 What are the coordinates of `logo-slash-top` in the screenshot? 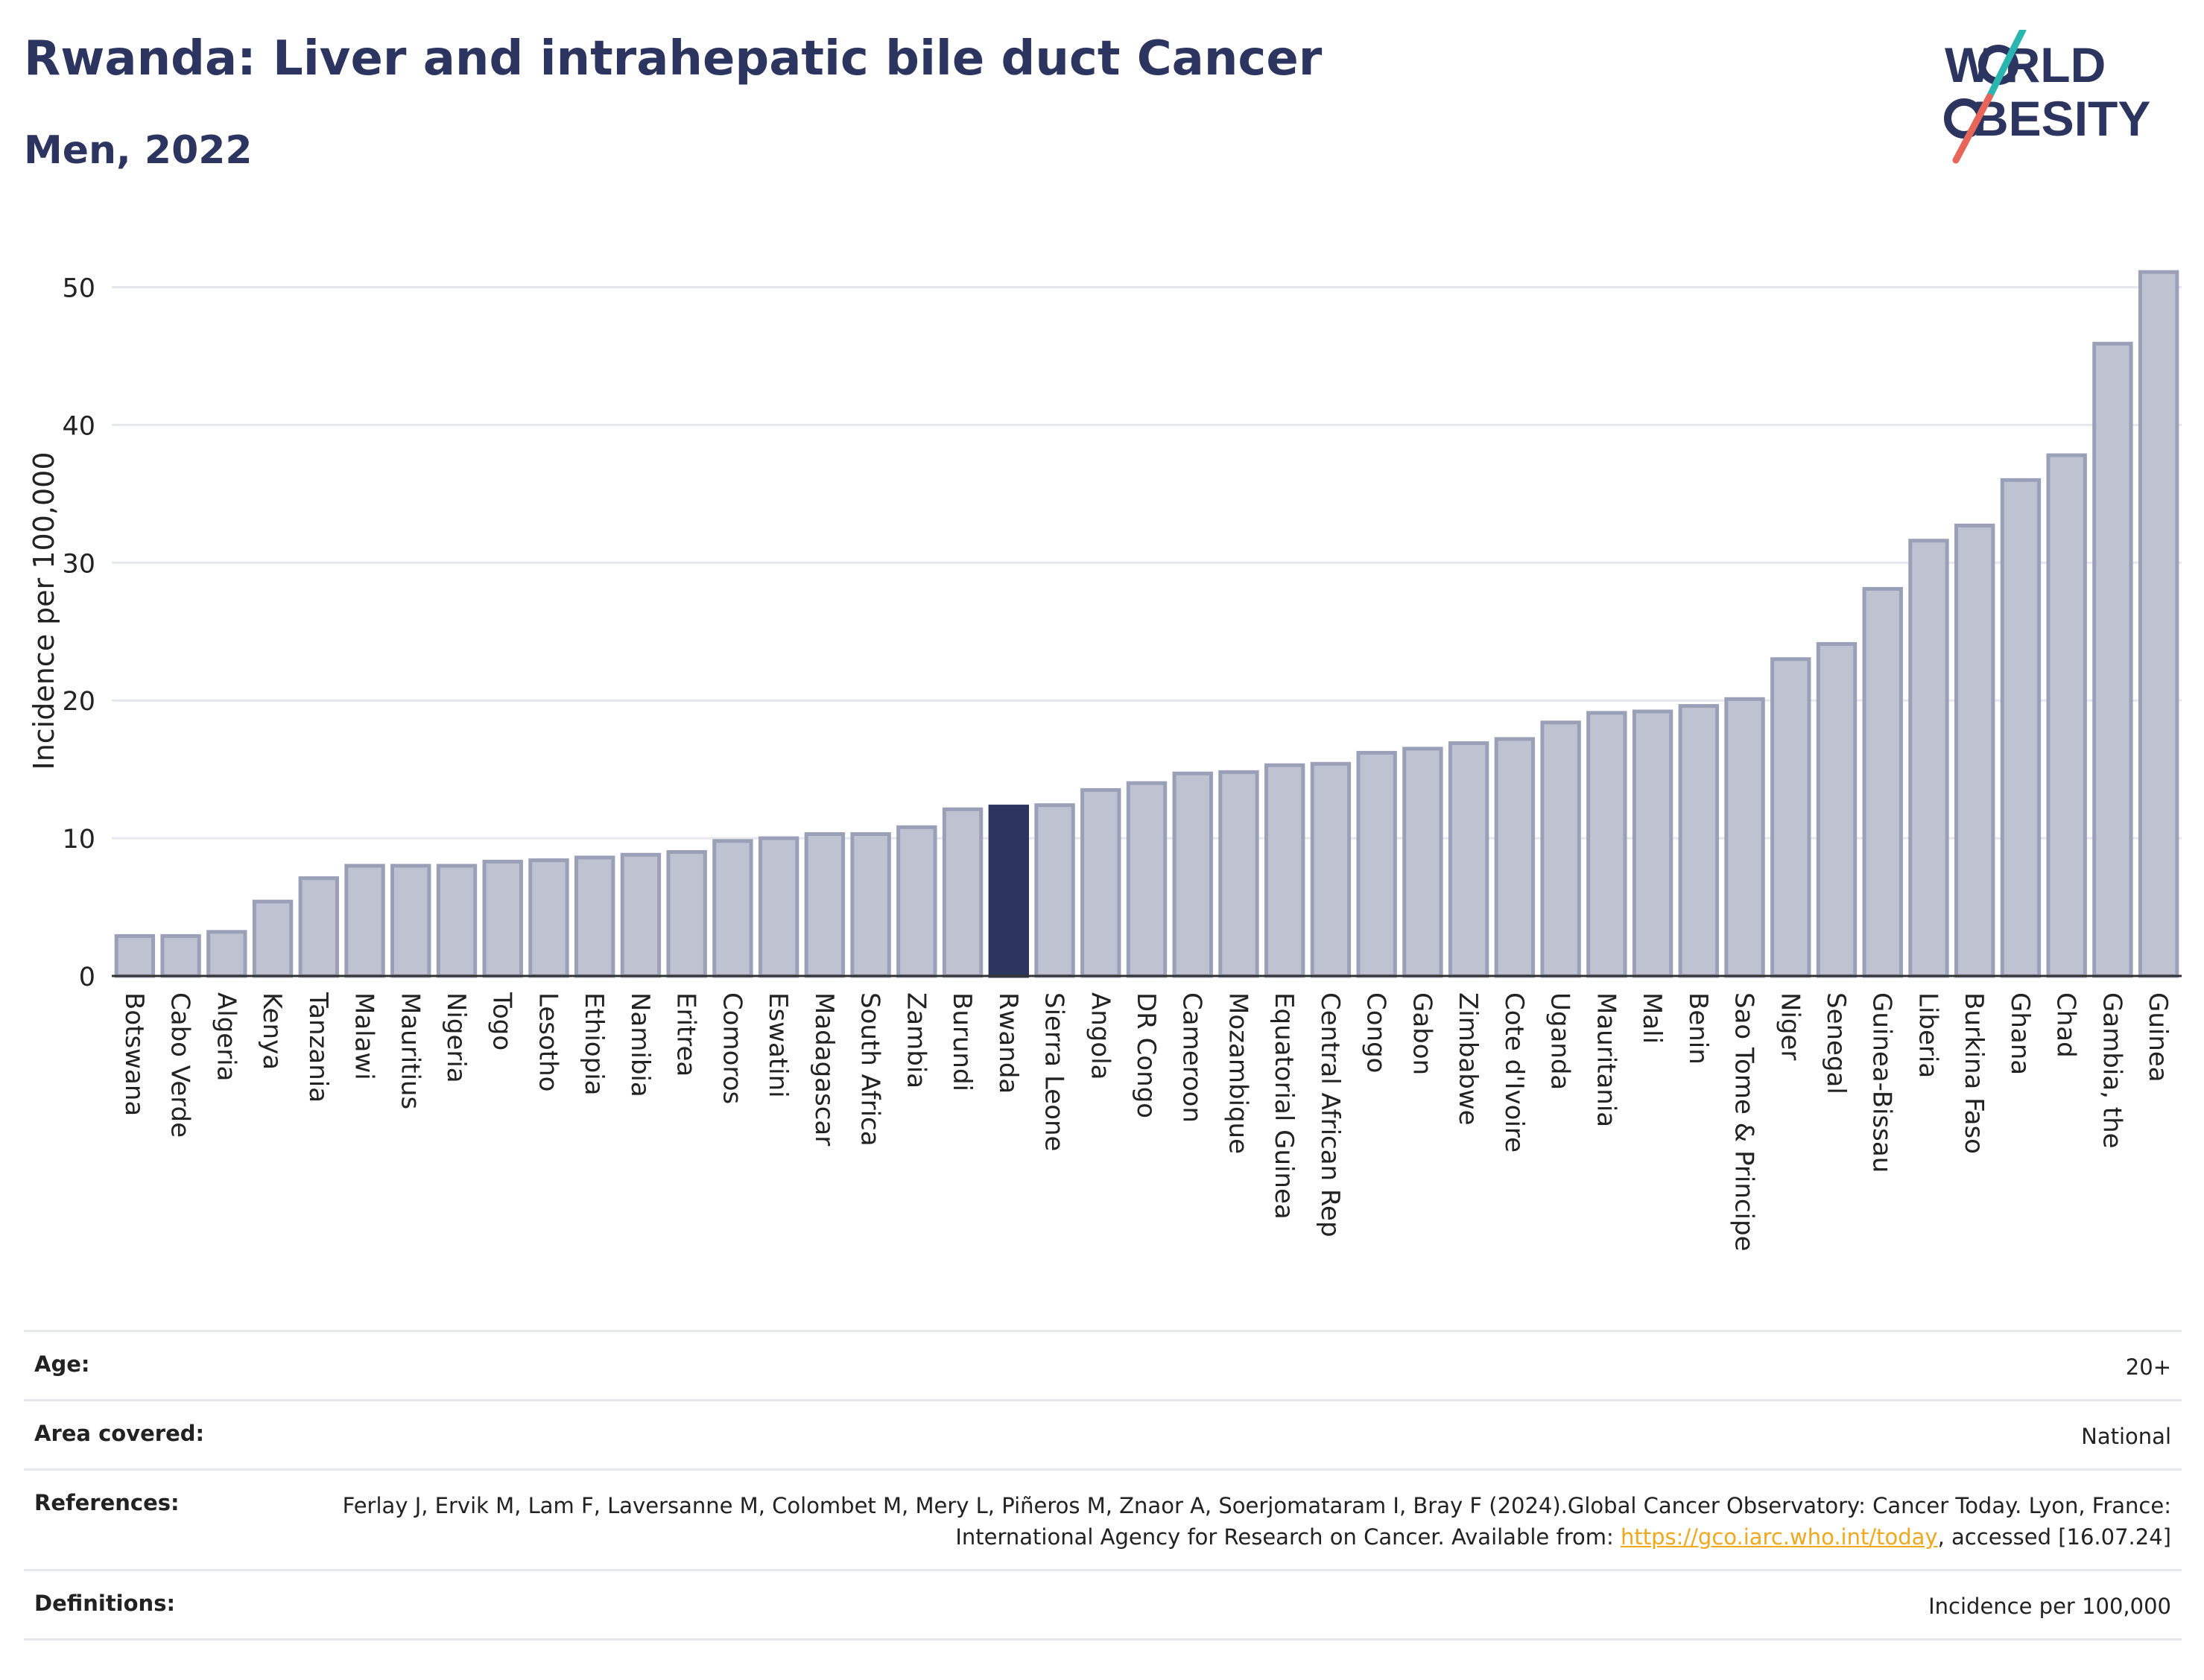 It's located at (2006, 65).